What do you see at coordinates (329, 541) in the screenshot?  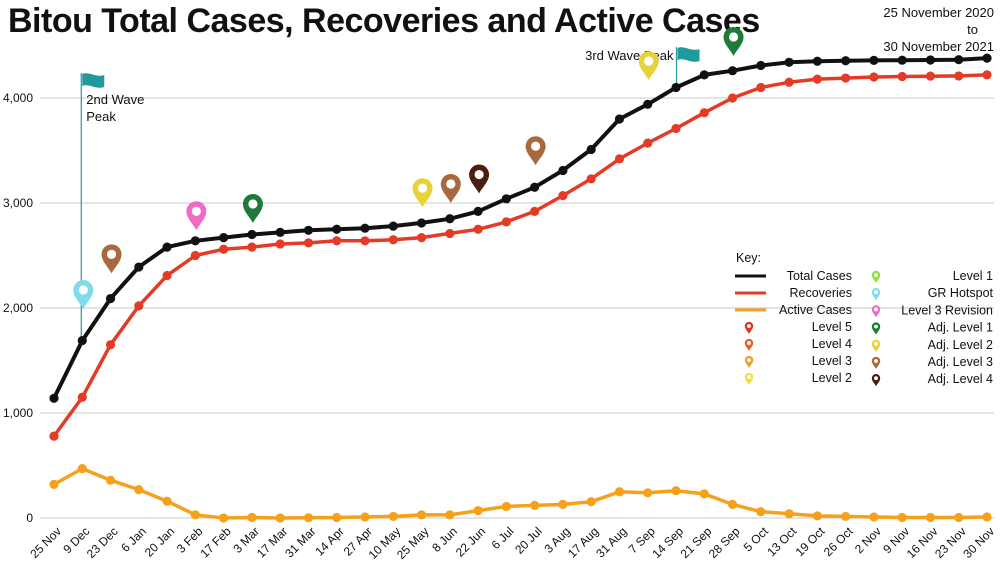 I see `x-tick-label: 14 Apr` at bounding box center [329, 541].